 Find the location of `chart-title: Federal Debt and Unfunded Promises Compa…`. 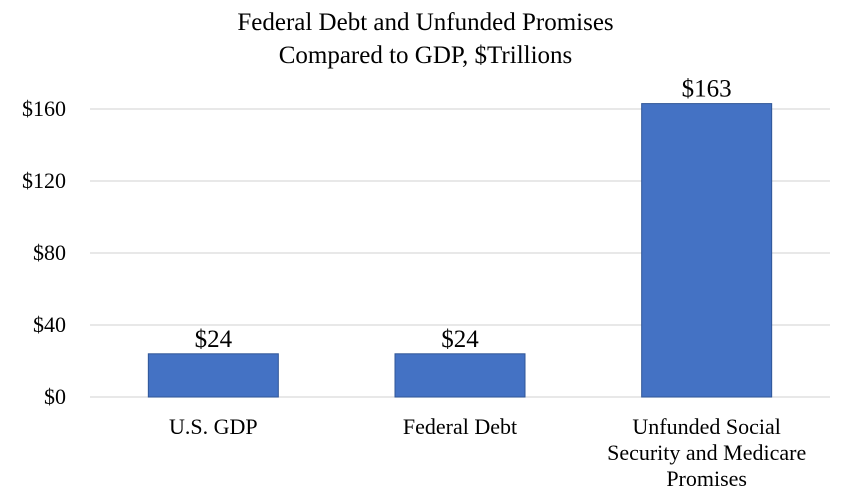

chart-title: Federal Debt and Unfunded Promises Compa… is located at coordinates (425, 39).